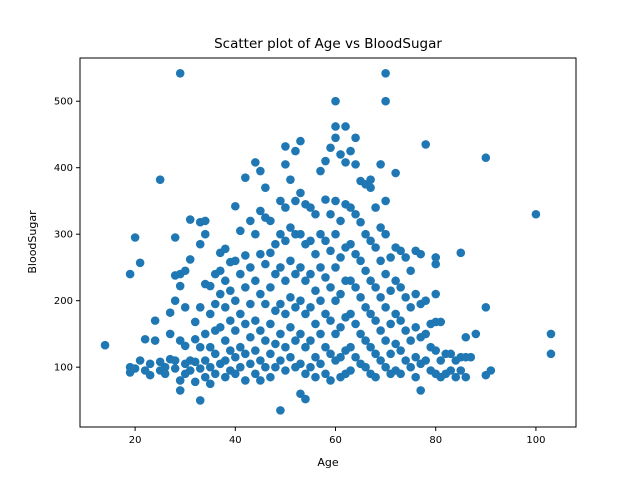 The height and width of the screenshot is (480, 640). What do you see at coordinates (63, 235) in the screenshot?
I see `y-tick-label: 300` at bounding box center [63, 235].